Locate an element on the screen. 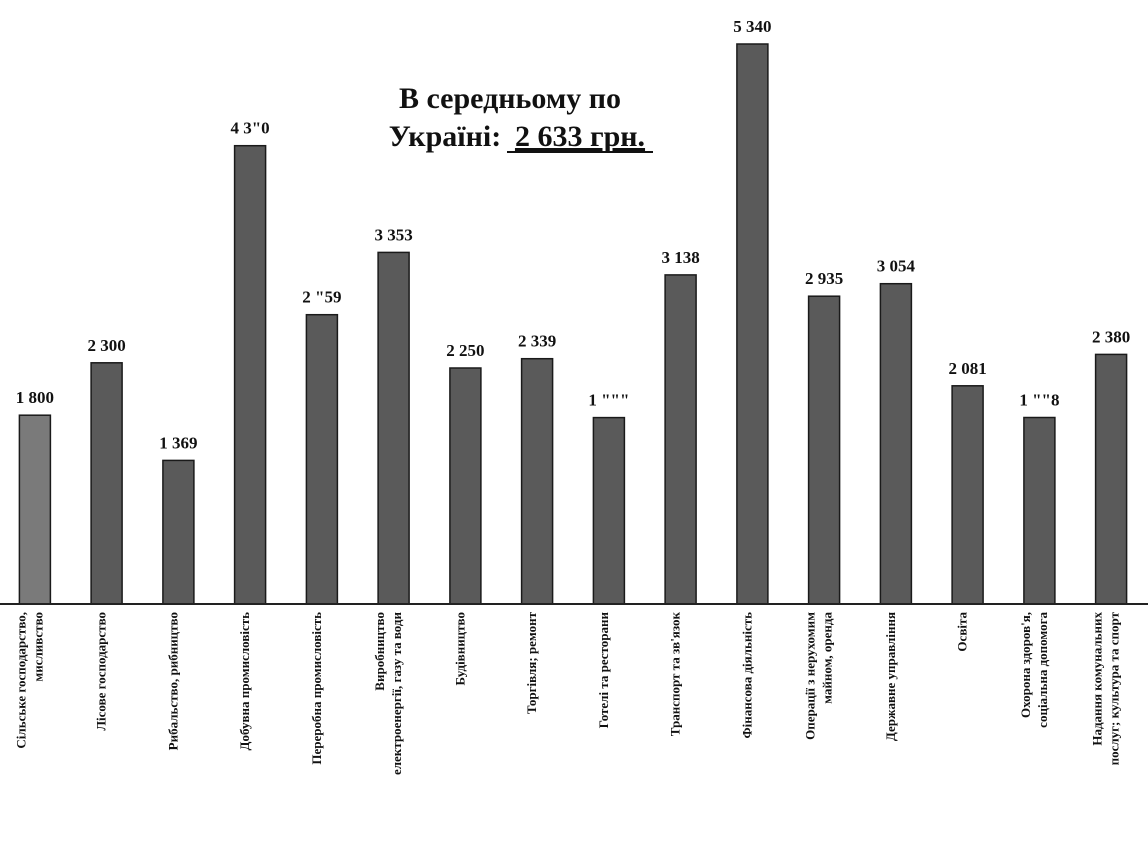  value-label-9: 1 """ is located at coordinates (608, 400).